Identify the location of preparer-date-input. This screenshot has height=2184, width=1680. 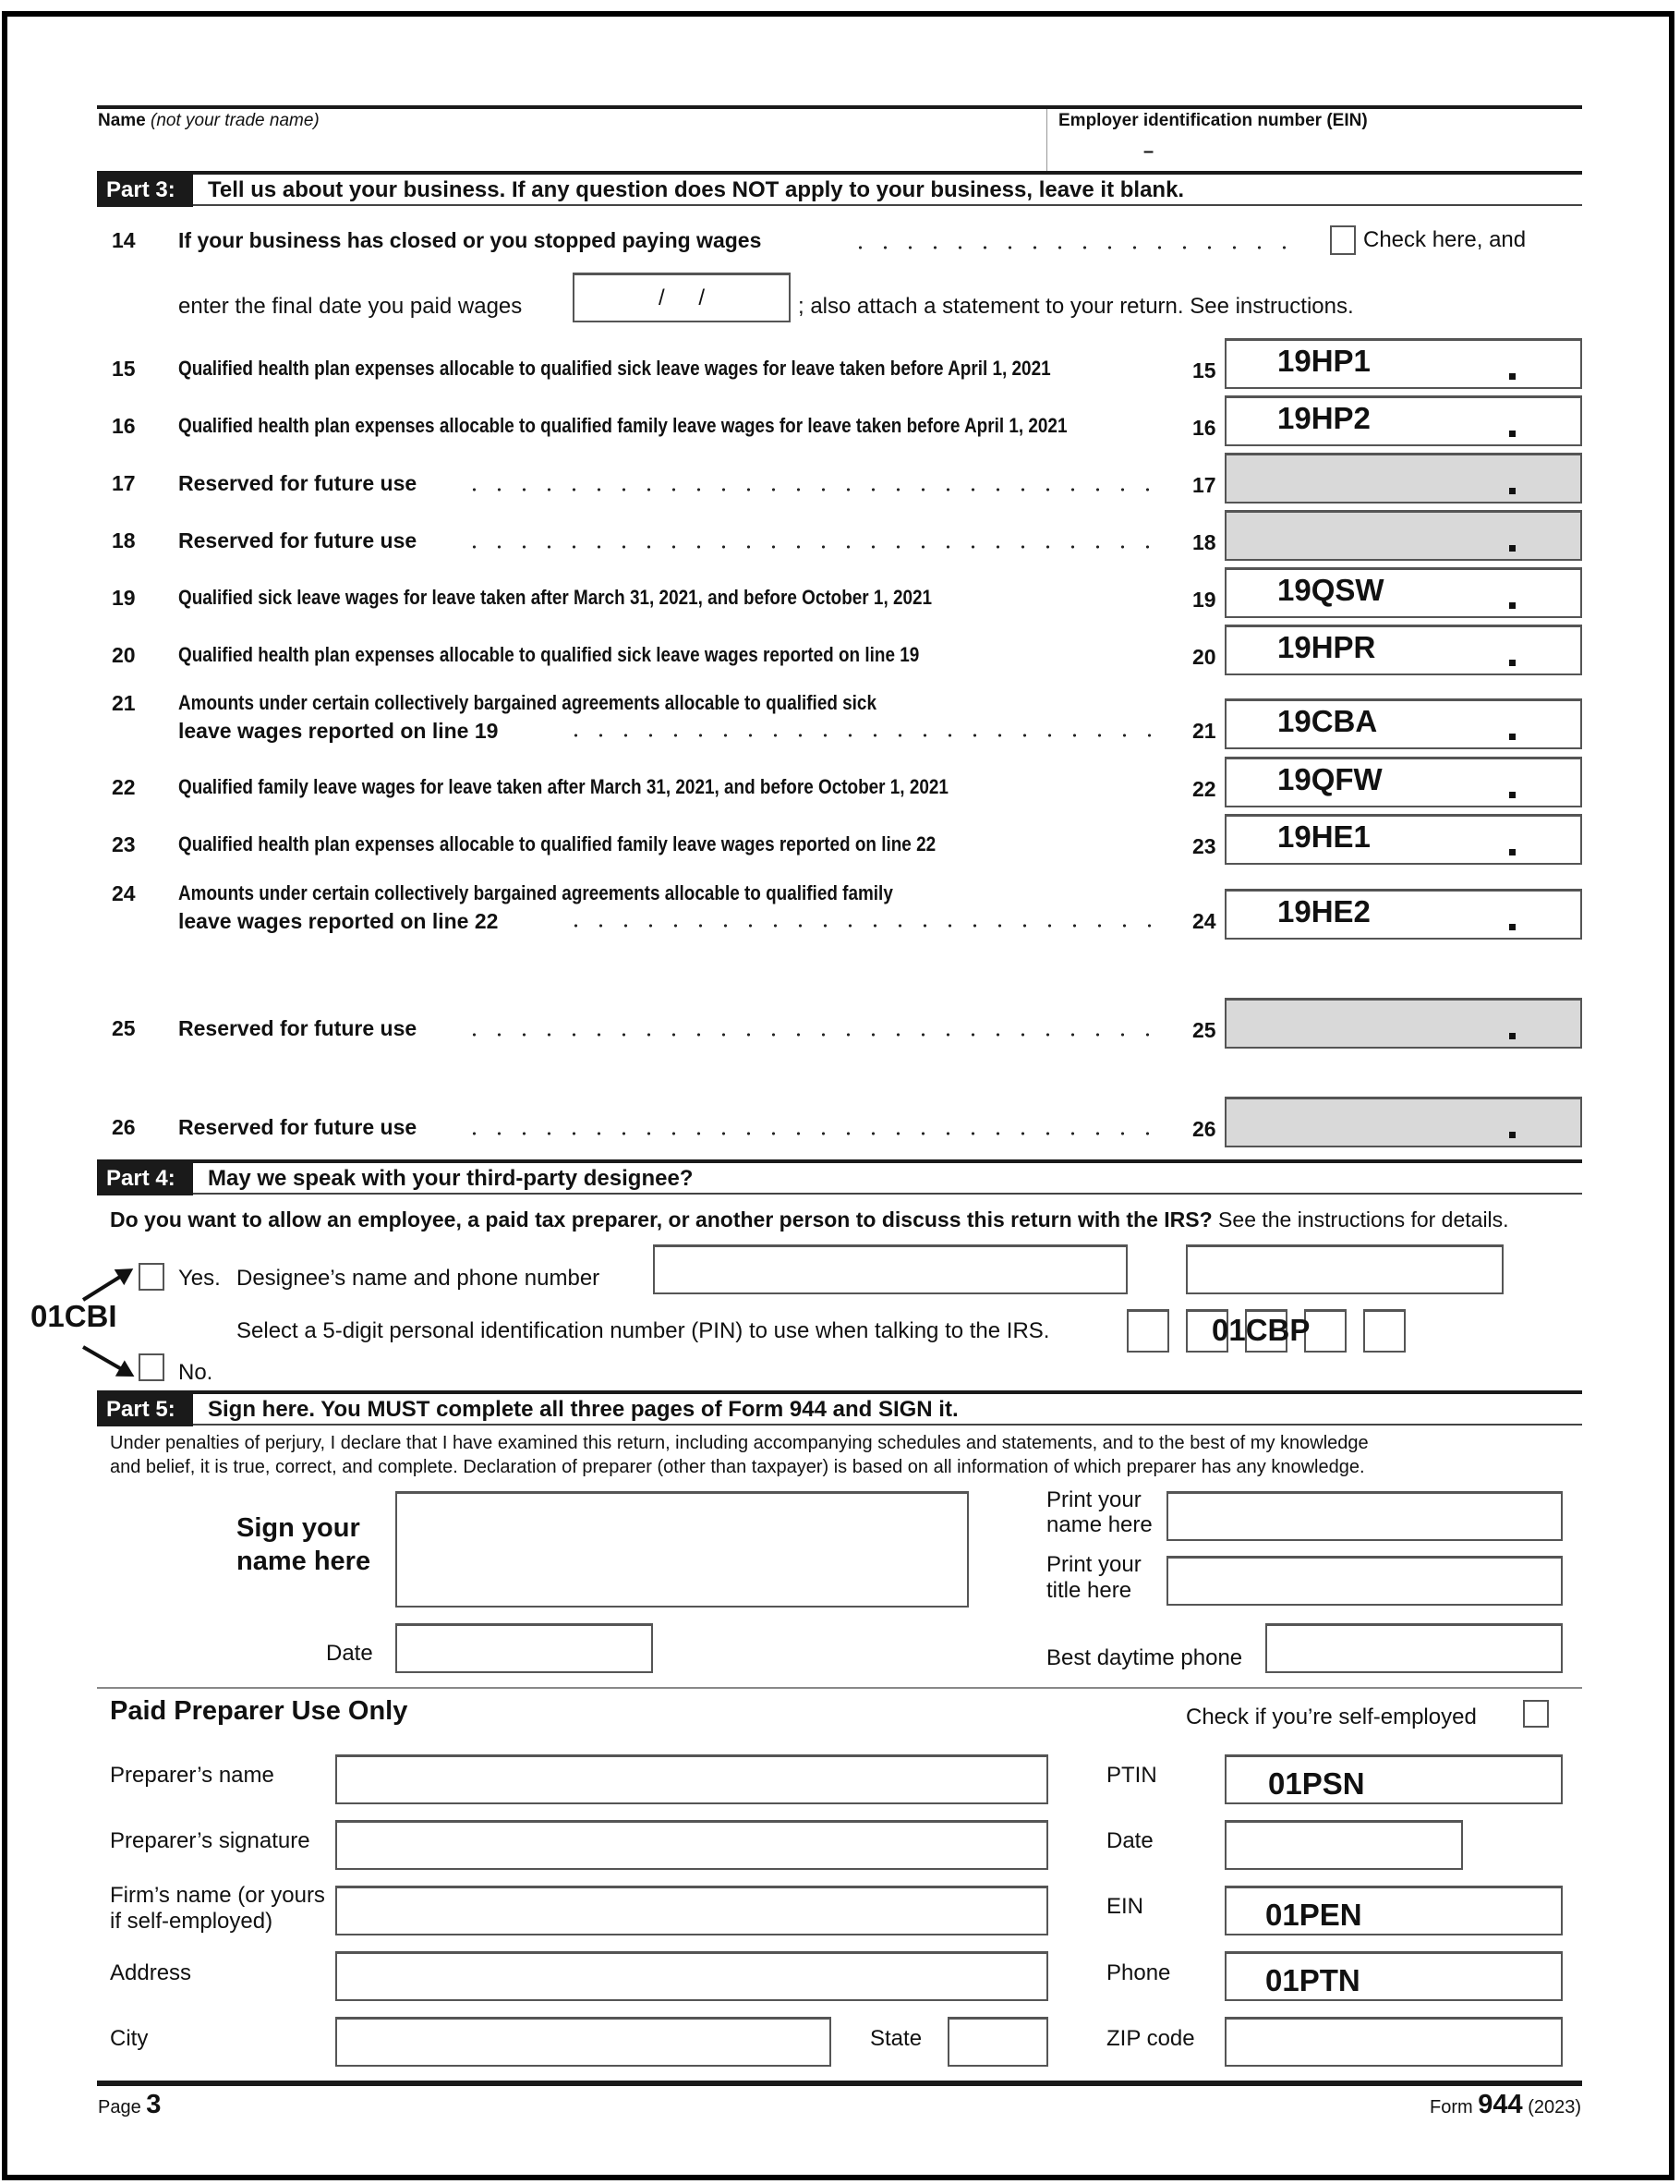
(1344, 1845).